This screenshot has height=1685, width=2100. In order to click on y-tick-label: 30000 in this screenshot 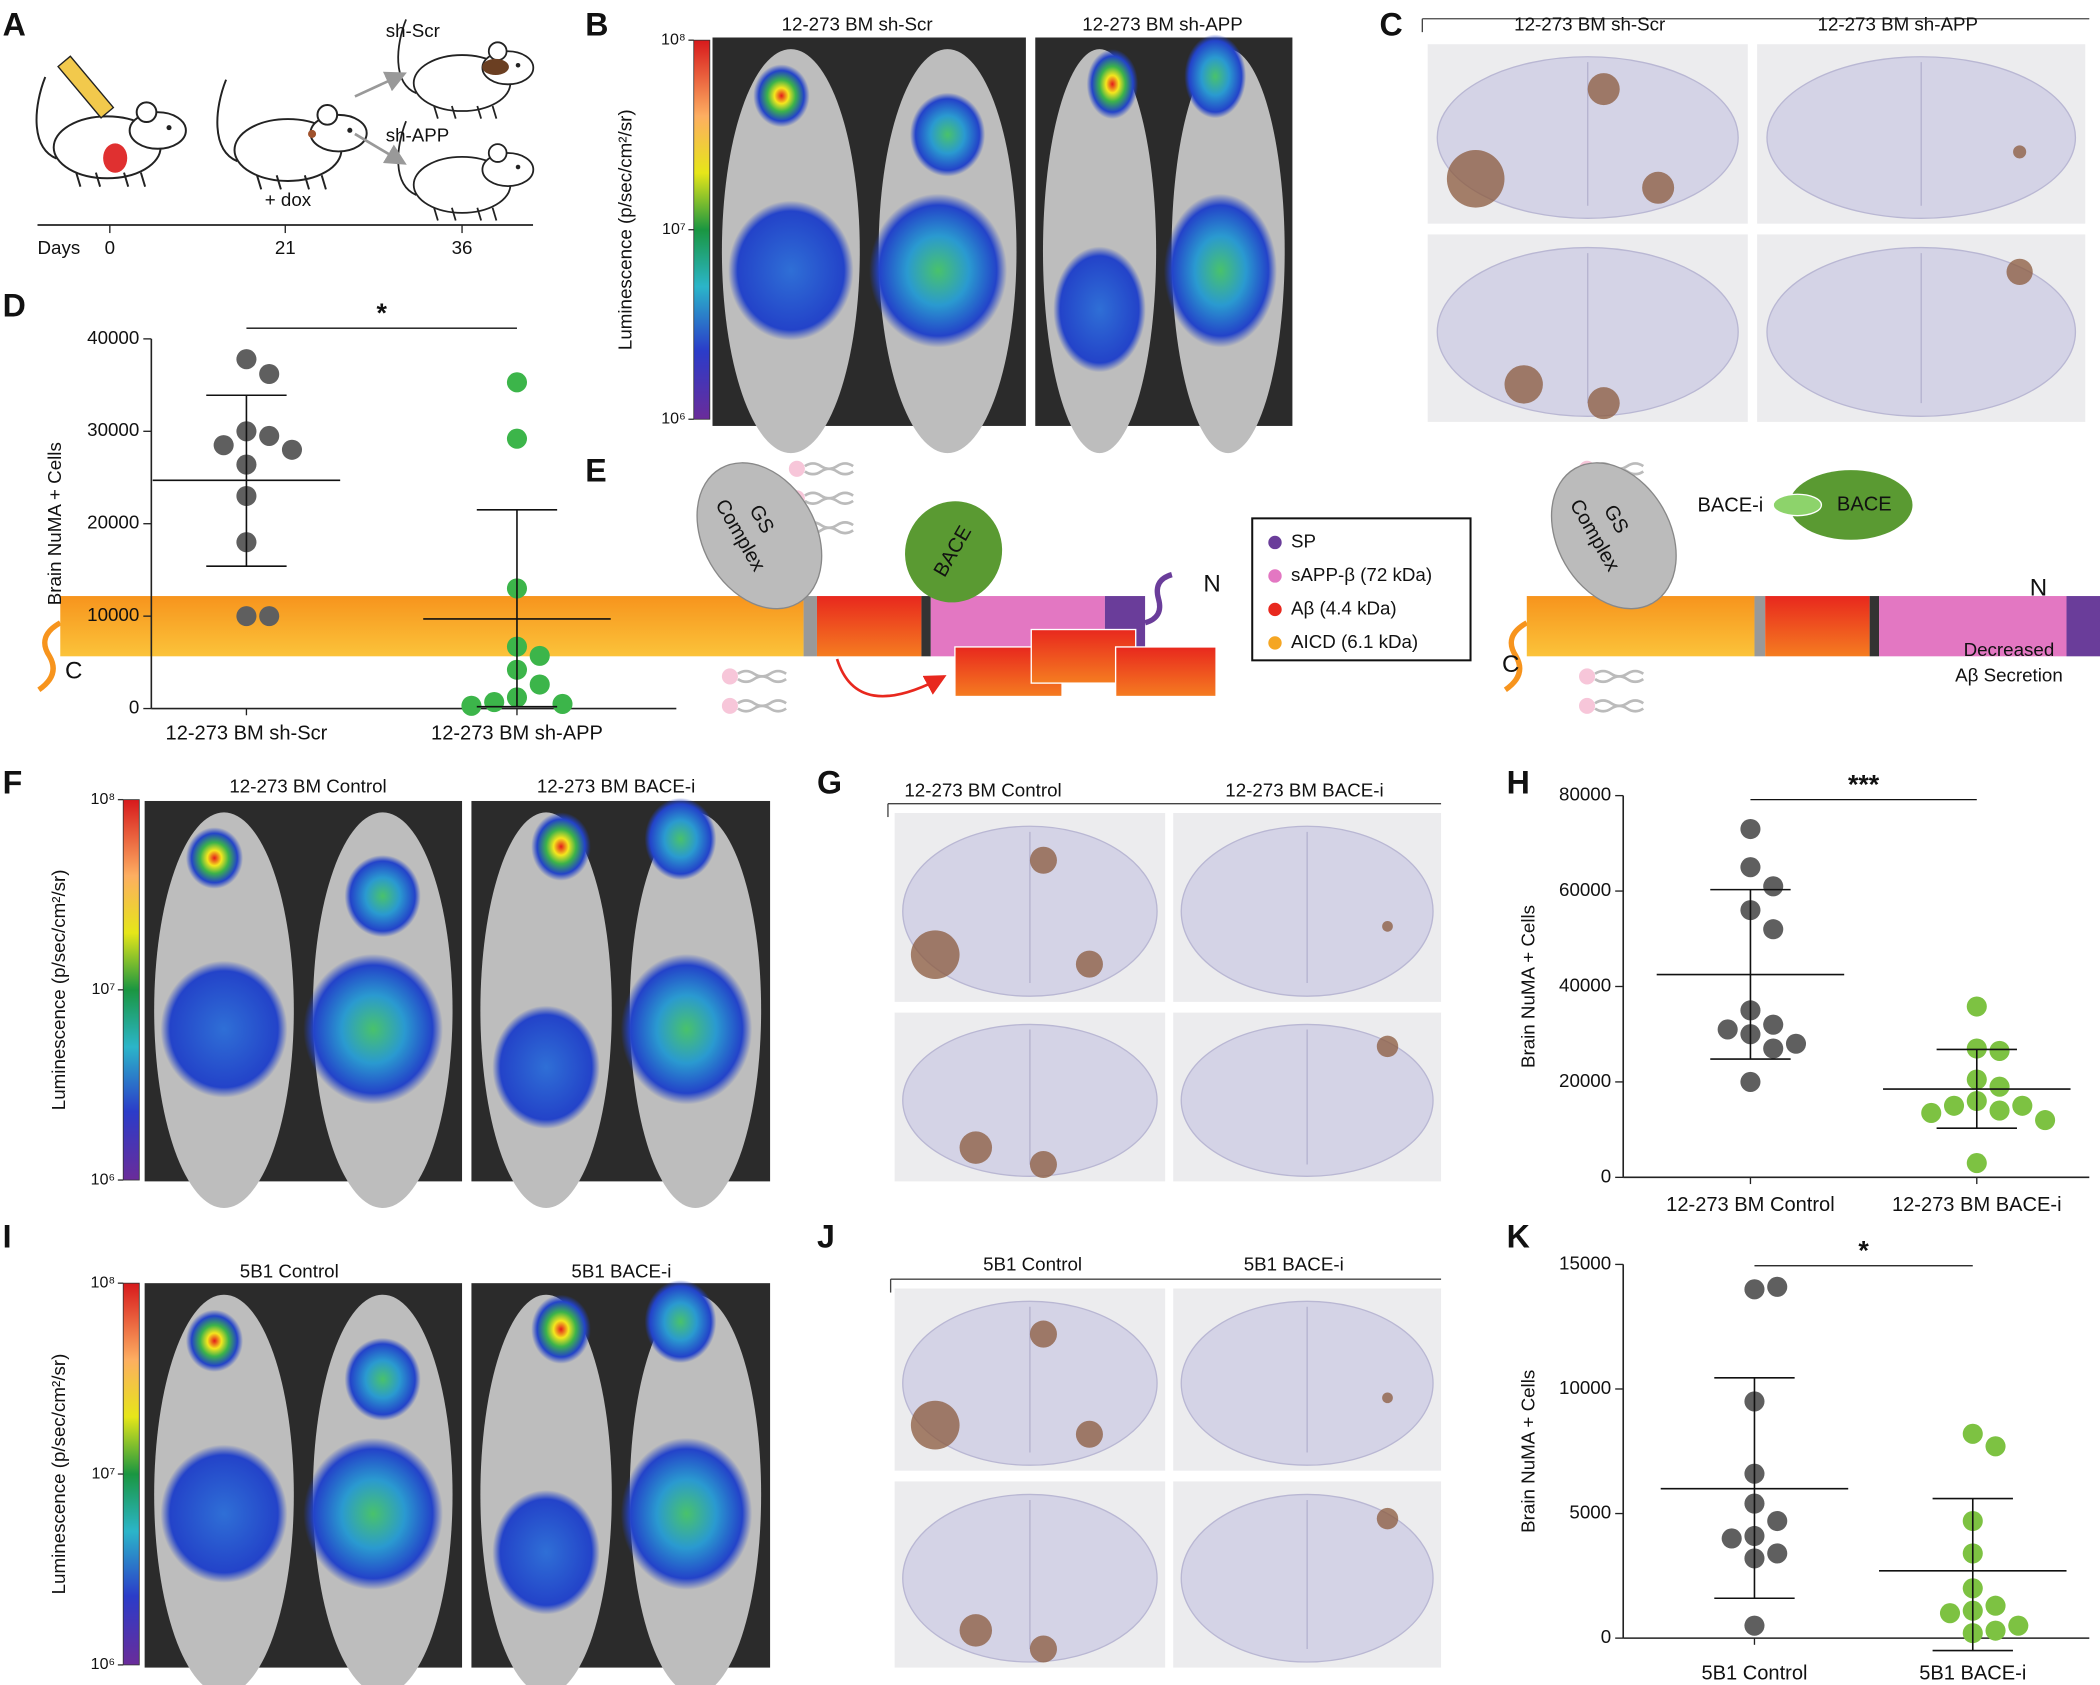, I will do `click(113, 429)`.